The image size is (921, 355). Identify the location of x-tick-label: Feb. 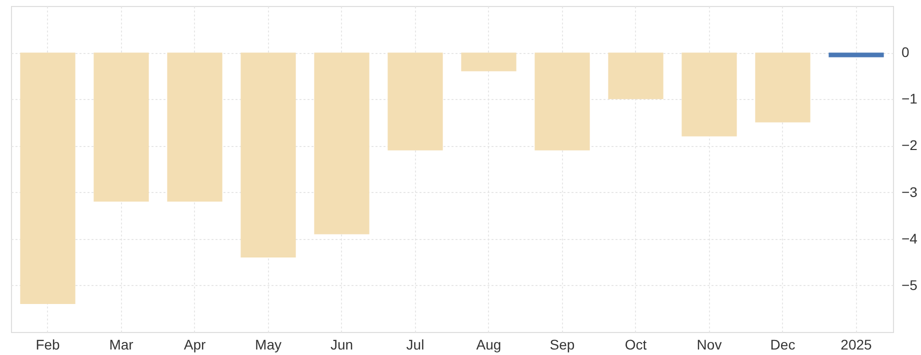
(48, 344).